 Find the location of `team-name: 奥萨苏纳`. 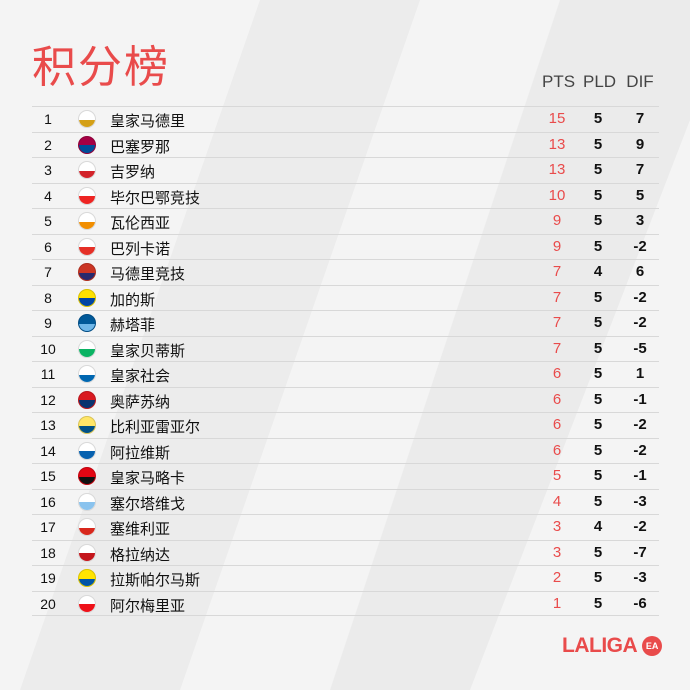

team-name: 奥萨苏纳 is located at coordinates (140, 401).